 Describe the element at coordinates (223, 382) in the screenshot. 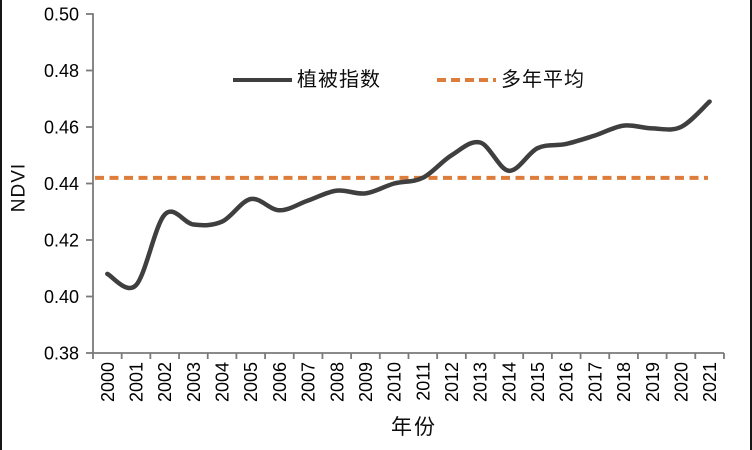

I see `x-tick-label: 2004` at that location.